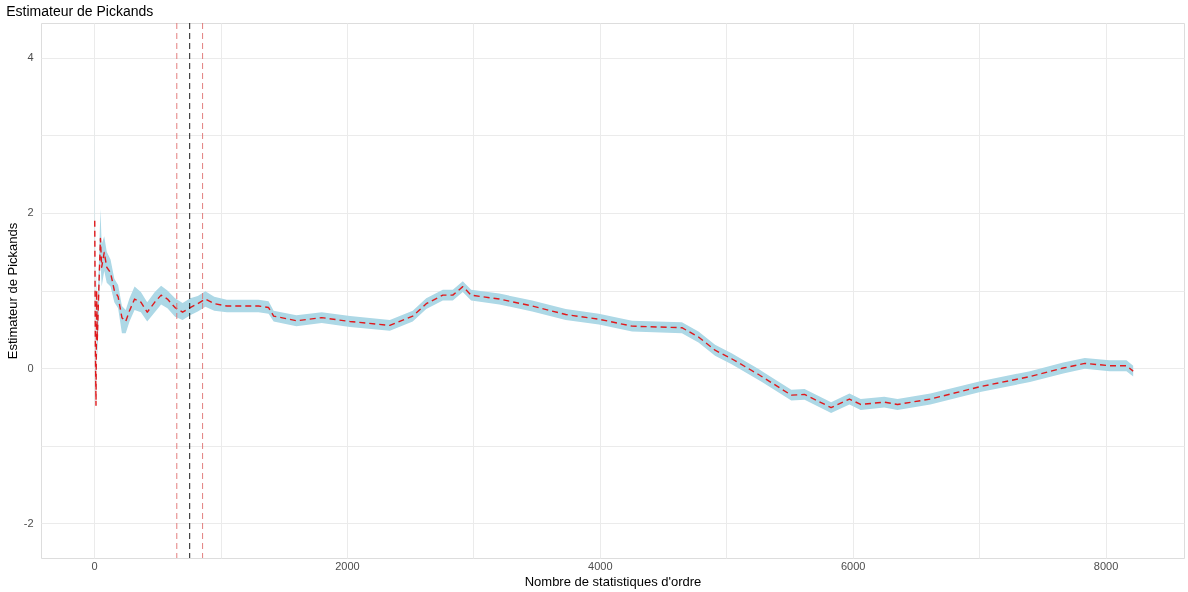 This screenshot has width=1188, height=592. What do you see at coordinates (30, 367) in the screenshot?
I see `y-tick-label: 0` at bounding box center [30, 367].